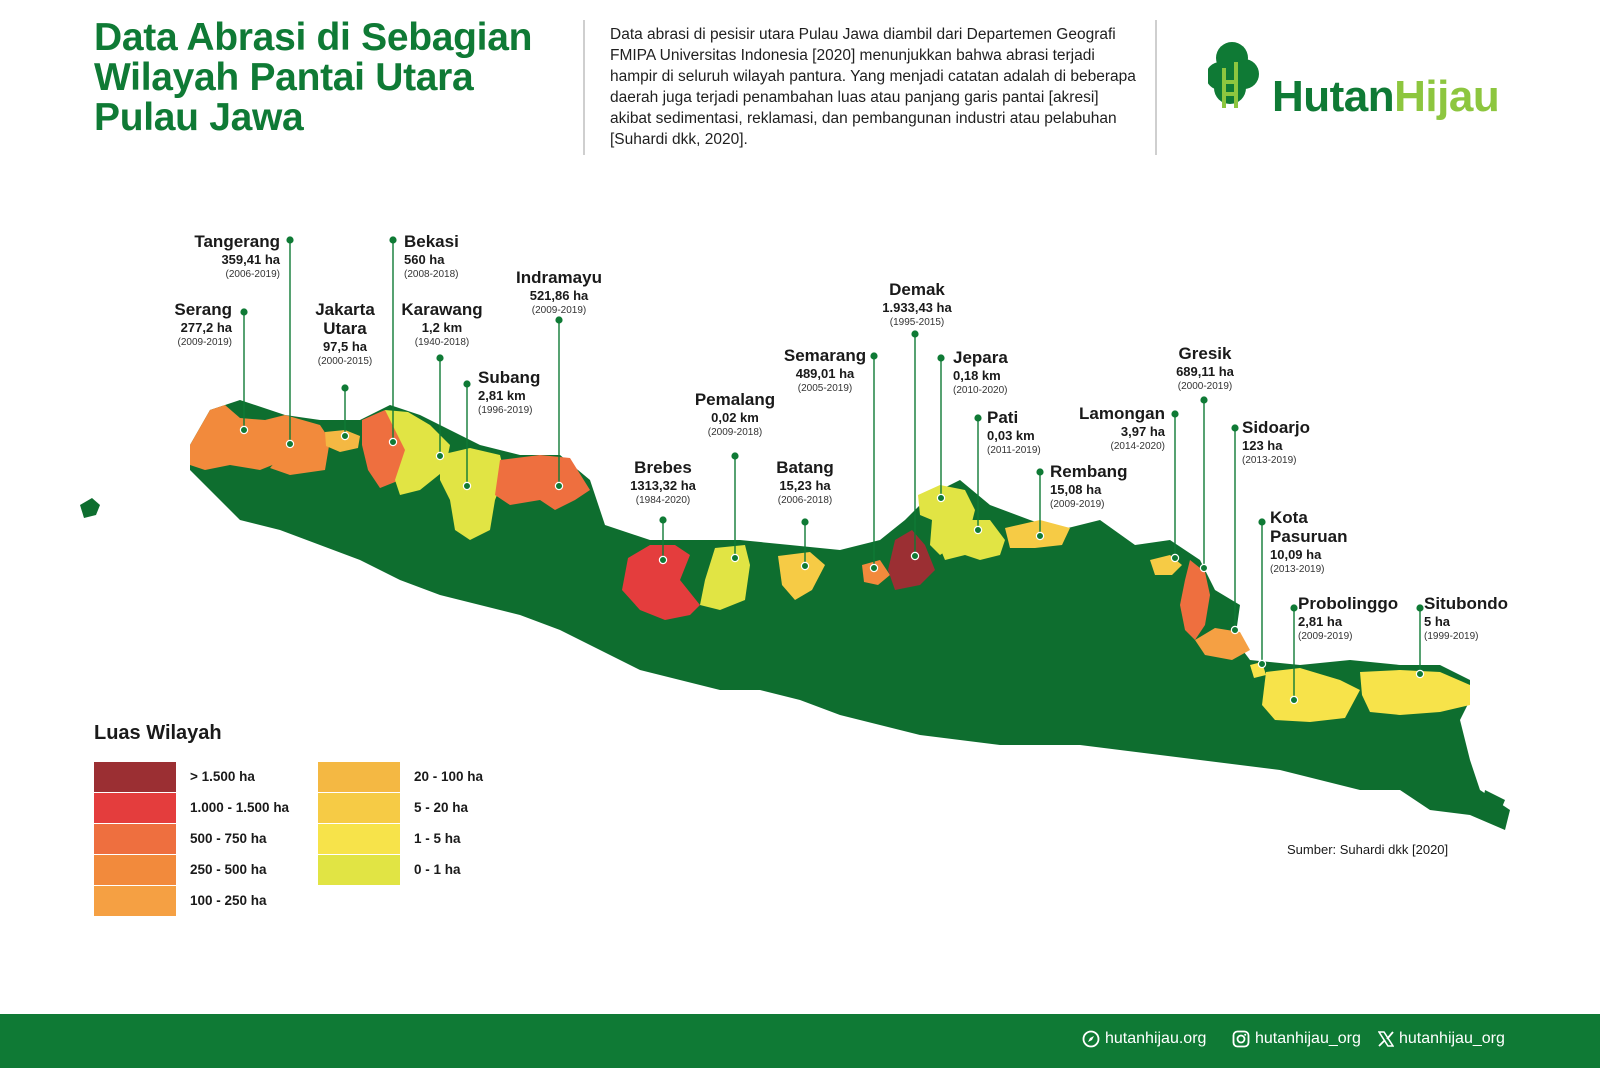 This screenshot has height=1068, width=1600. Describe the element at coordinates (1156, 87) in the screenshot. I see `header-divider-right` at that location.